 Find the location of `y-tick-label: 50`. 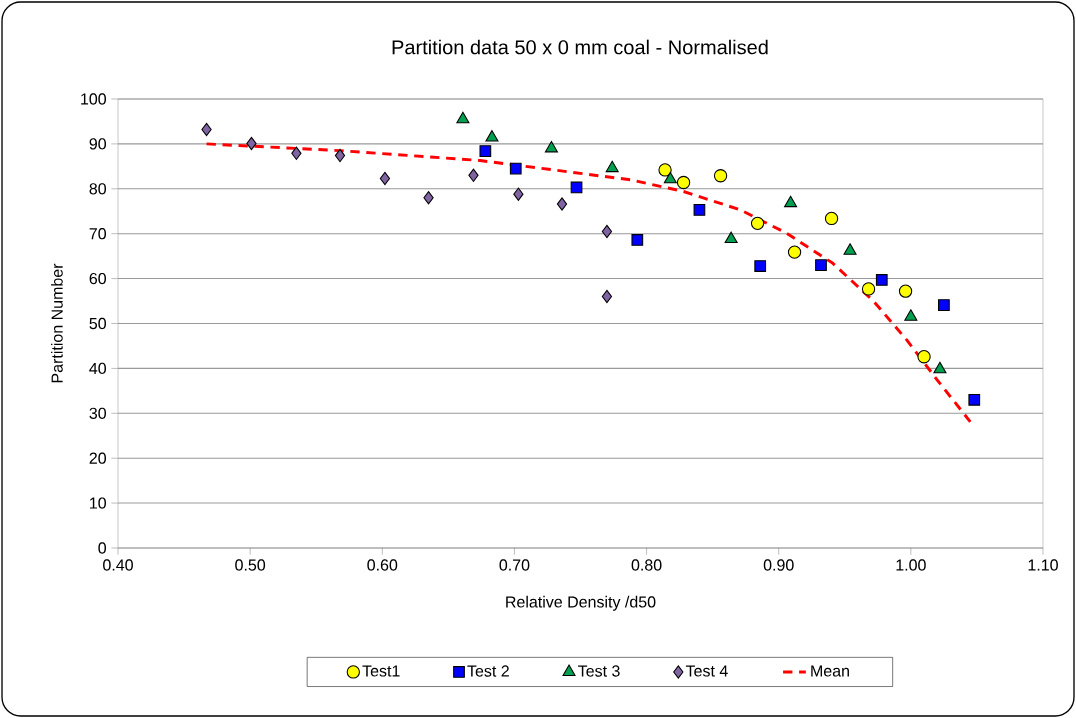

y-tick-label: 50 is located at coordinates (98, 323).